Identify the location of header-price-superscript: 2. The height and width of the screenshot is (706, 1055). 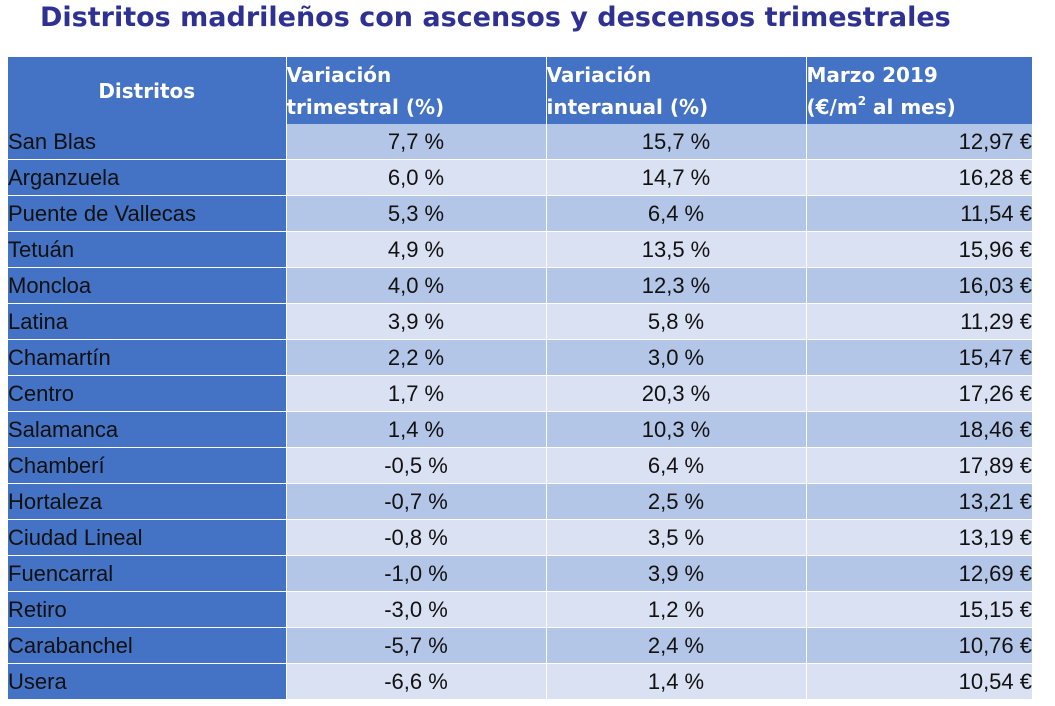
(862, 100).